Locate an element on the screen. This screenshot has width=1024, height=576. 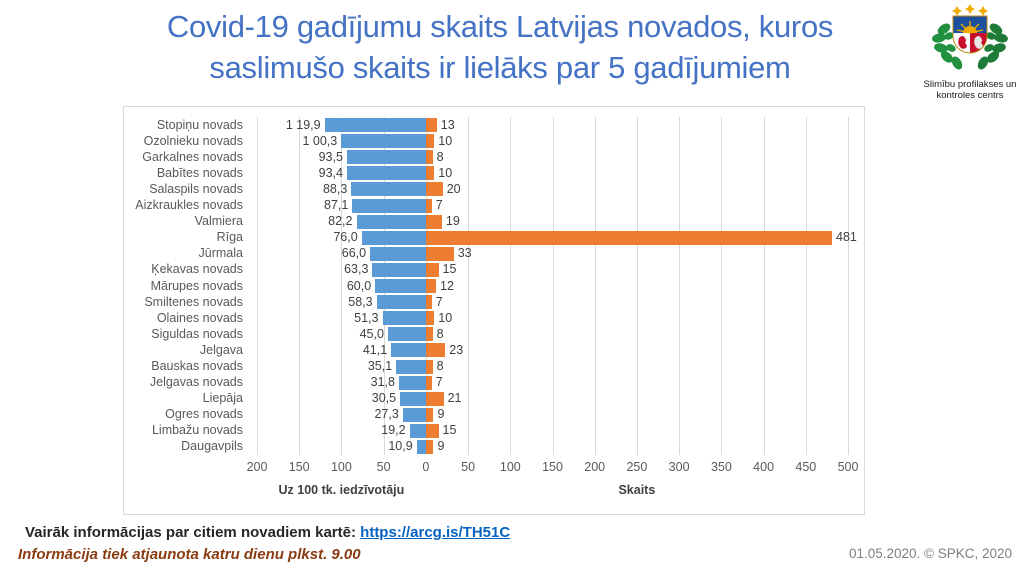
value-label-per-100k: 1 19,9 is located at coordinates (303, 124).